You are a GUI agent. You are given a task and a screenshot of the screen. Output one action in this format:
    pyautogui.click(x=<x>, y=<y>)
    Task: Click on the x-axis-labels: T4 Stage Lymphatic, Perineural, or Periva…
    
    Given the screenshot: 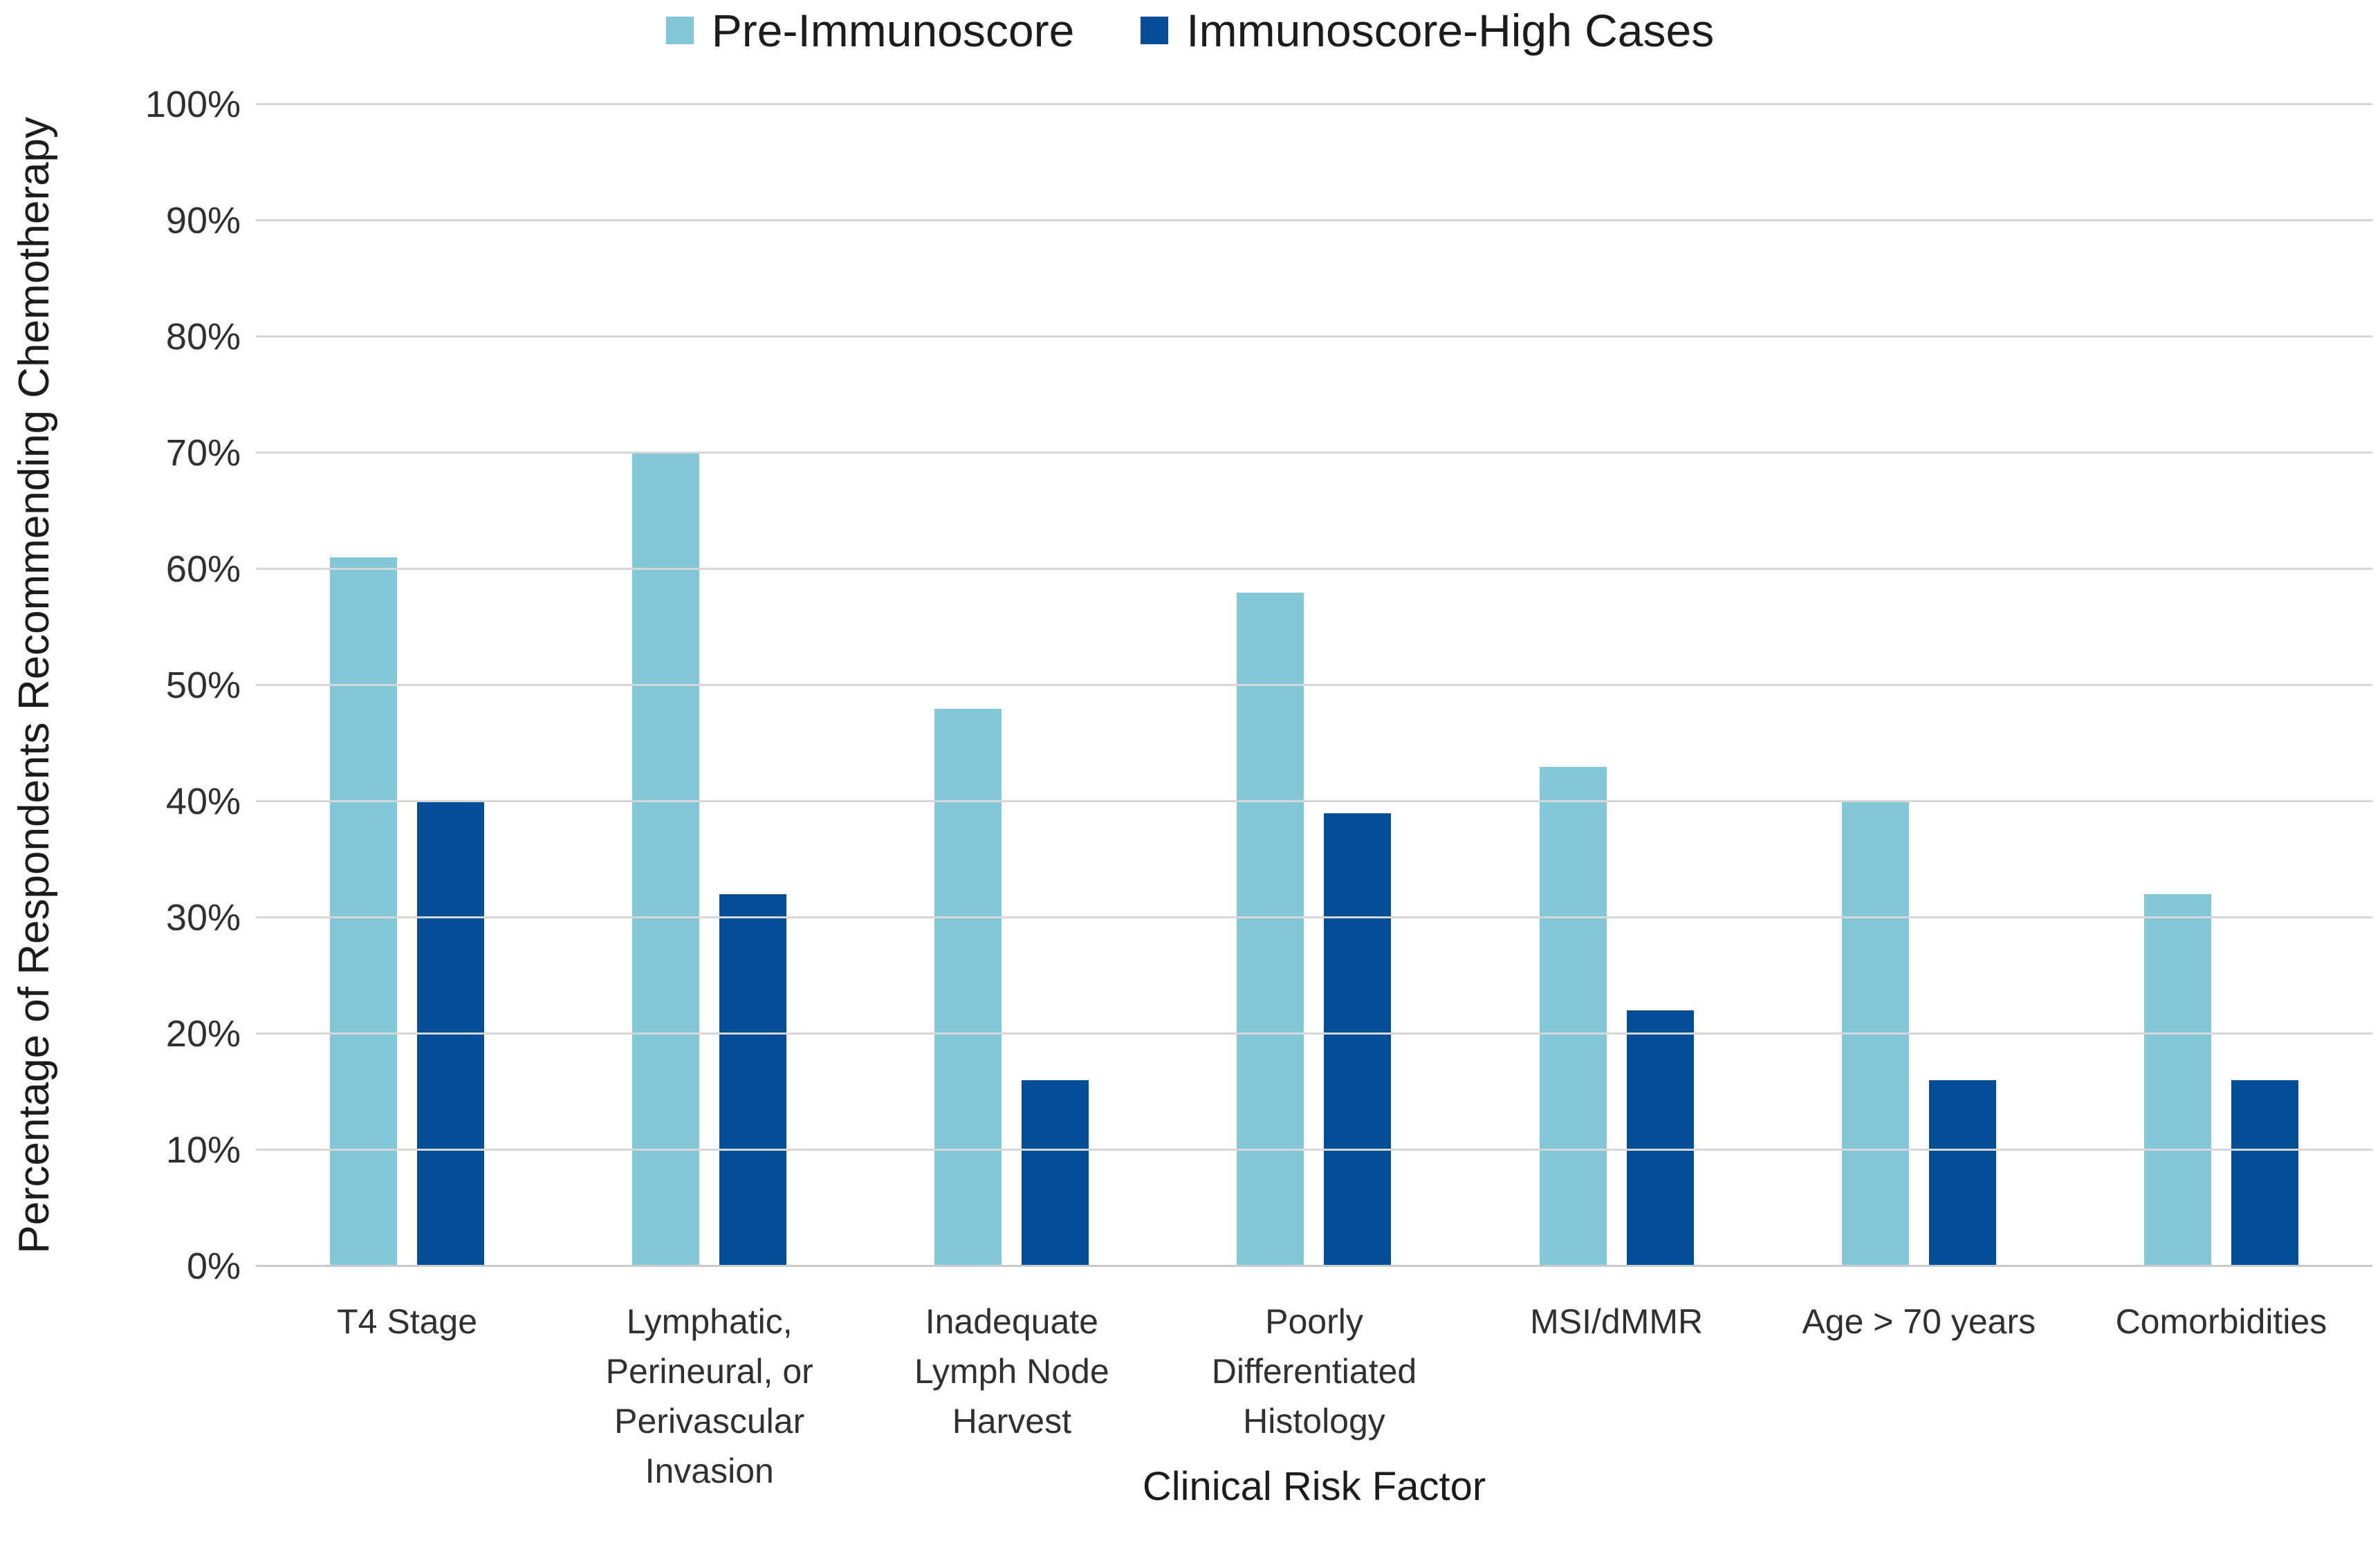 What is the action you would take?
    pyautogui.click(x=1314, y=1396)
    